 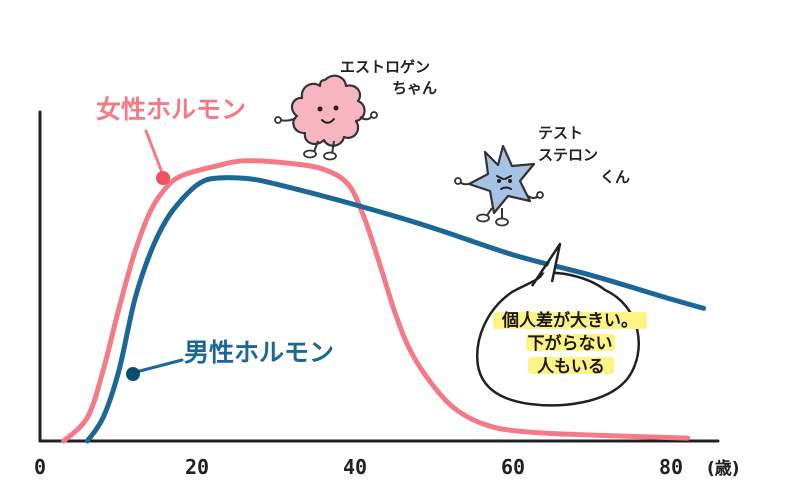 I want to click on speech-bubble-tail, so click(x=546, y=264).